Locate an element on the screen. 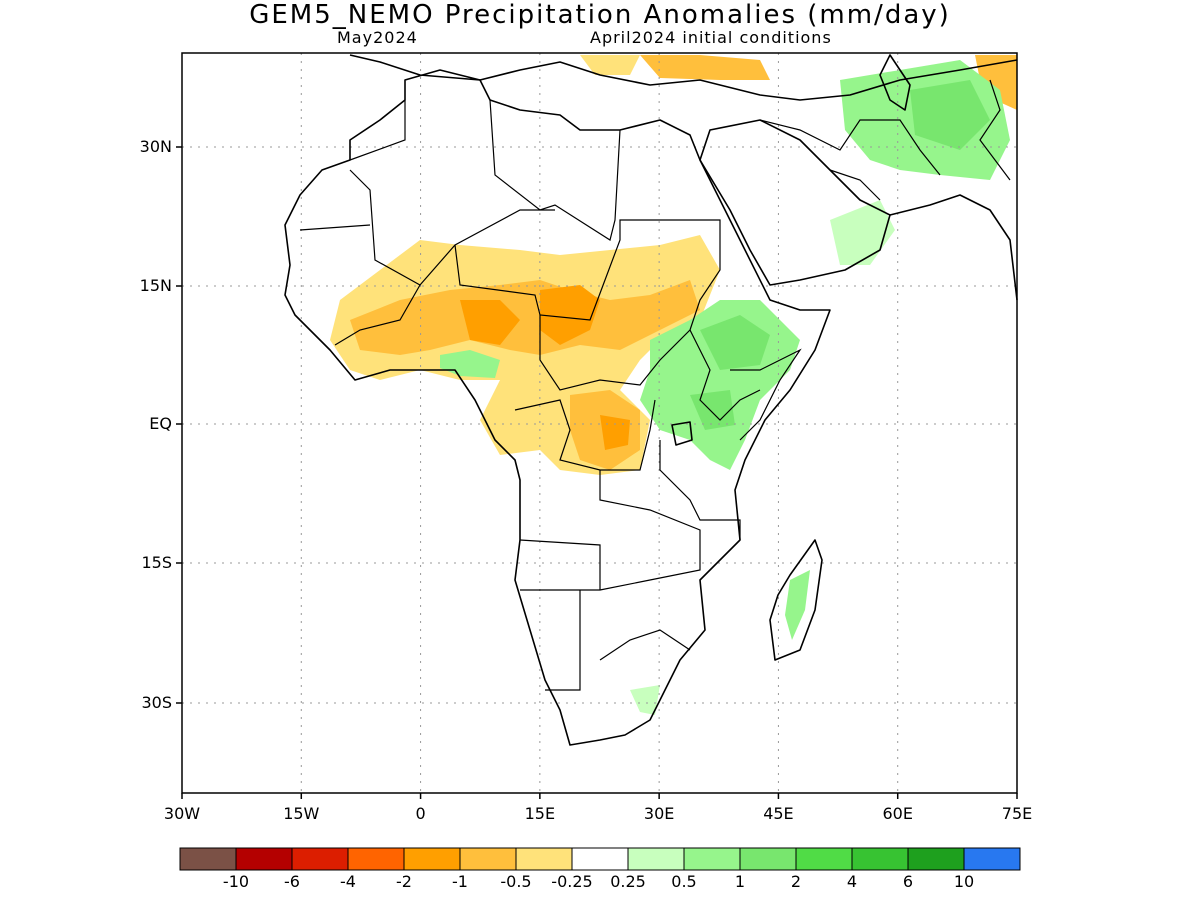 This screenshot has width=1200, height=900. latitude-label: EQ is located at coordinates (160, 423).